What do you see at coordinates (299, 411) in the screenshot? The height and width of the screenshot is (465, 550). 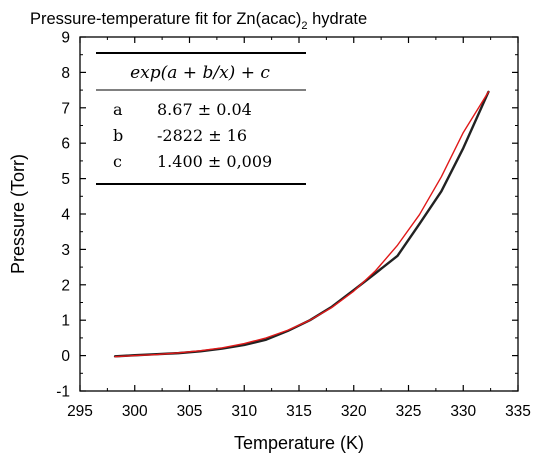 I see `x-tick-label: 315` at bounding box center [299, 411].